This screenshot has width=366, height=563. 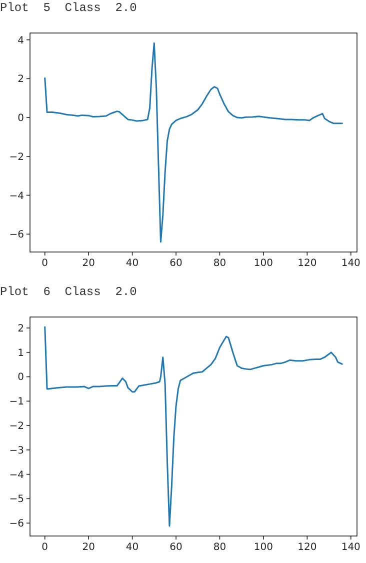 I want to click on y-tick-label: 4, so click(x=21, y=40).